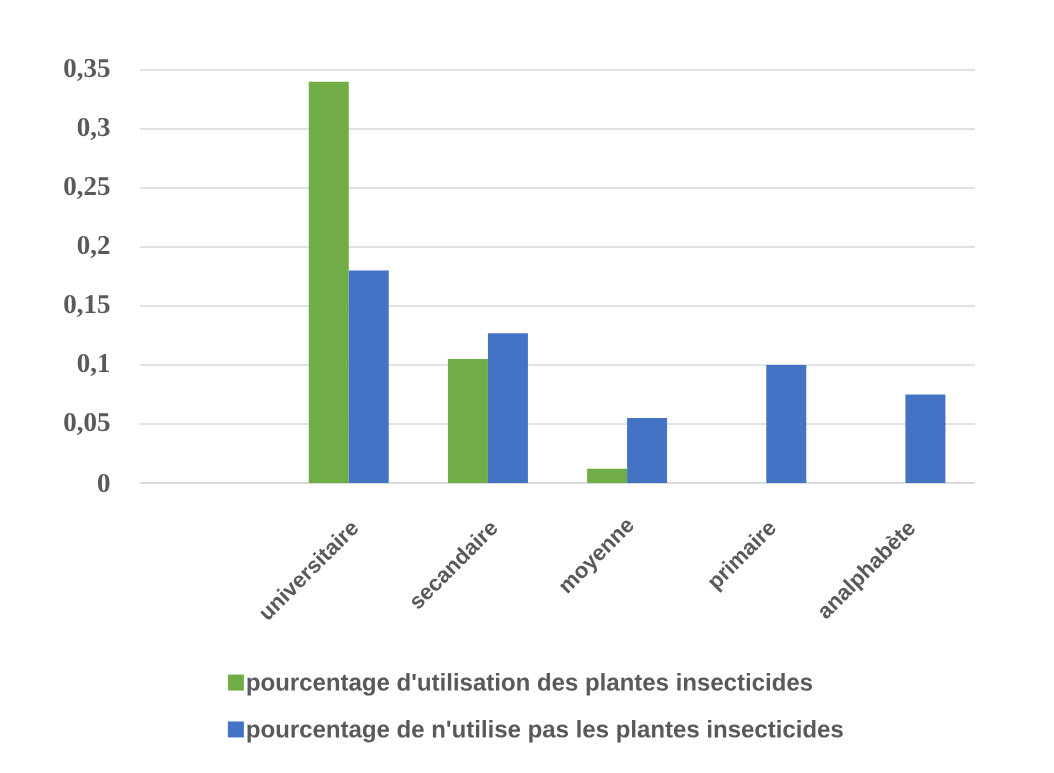  Describe the element at coordinates (530, 684) in the screenshot. I see `legend-label: pourcentage d'utilisation des plantes insecticides` at that location.